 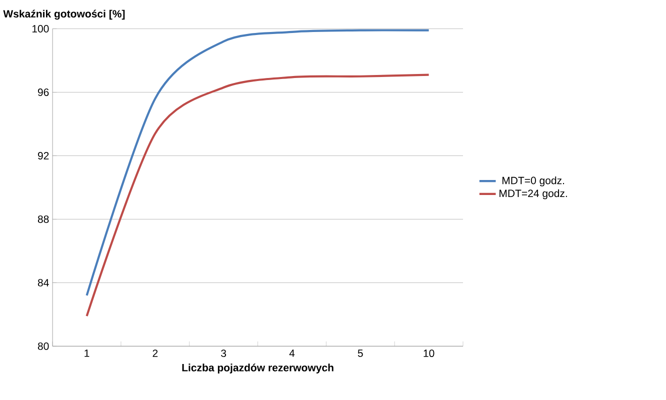 What do you see at coordinates (43, 156) in the screenshot?
I see `y-tick-label: 92` at bounding box center [43, 156].